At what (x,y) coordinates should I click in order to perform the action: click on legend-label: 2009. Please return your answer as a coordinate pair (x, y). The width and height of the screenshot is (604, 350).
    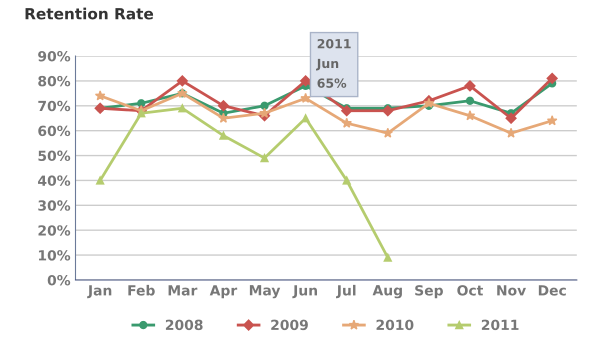
    Looking at the image, I should click on (289, 325).